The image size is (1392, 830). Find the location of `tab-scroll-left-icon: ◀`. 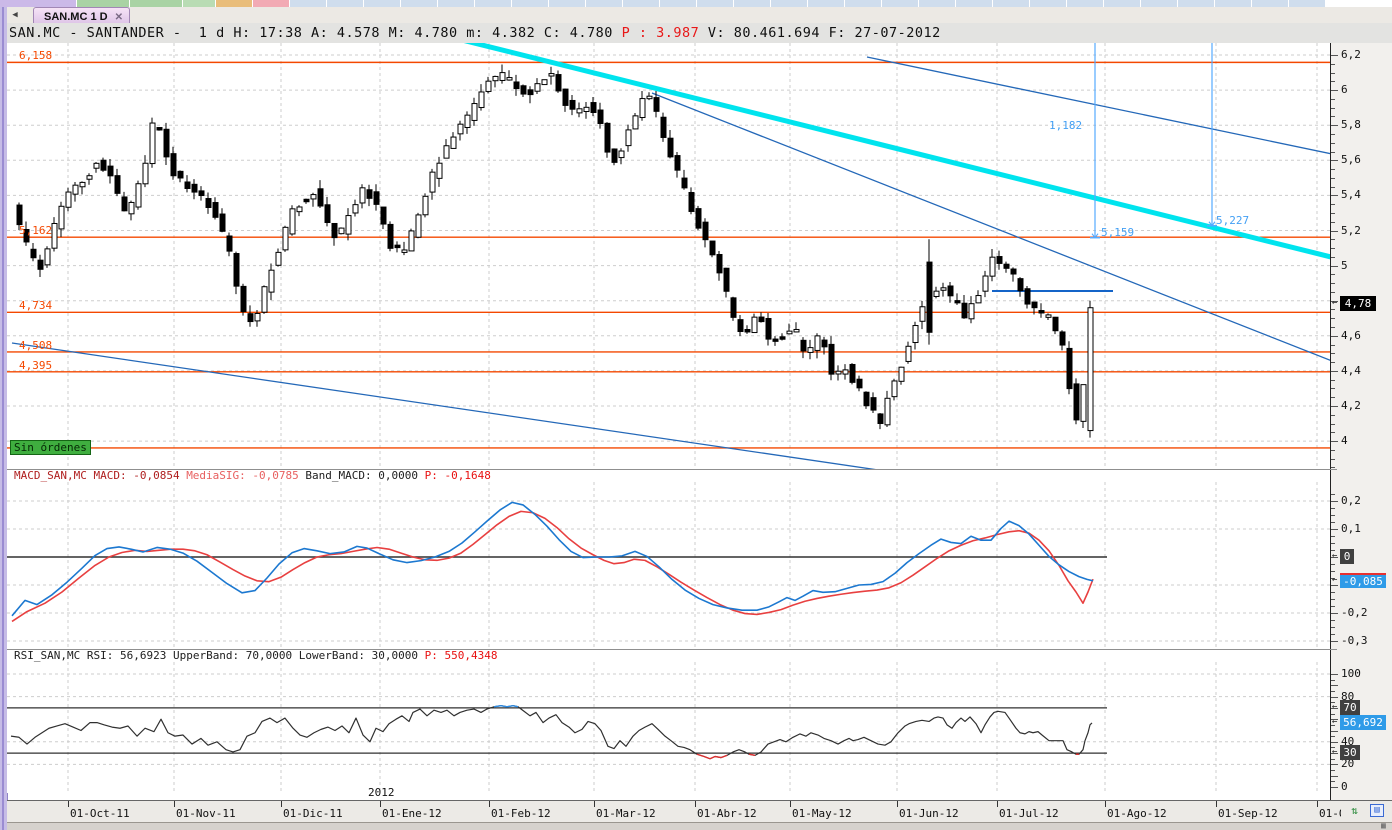

tab-scroll-left-icon: ◀ is located at coordinates (15, 15).